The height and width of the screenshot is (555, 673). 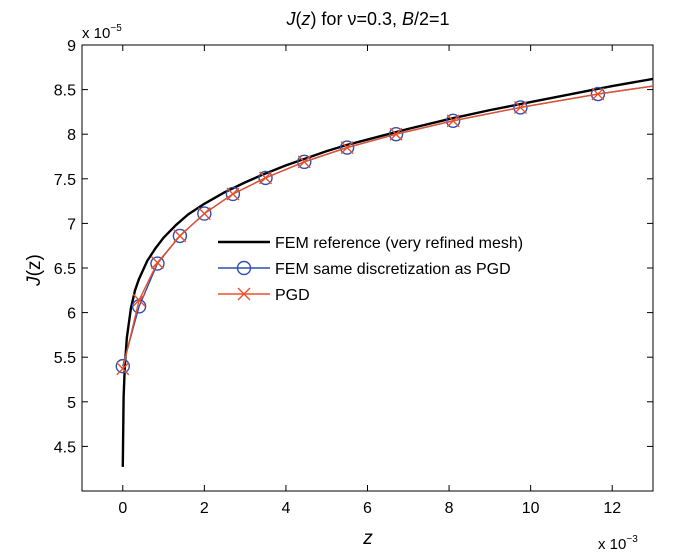 I want to click on x-tick-label: 0, so click(x=122, y=508).